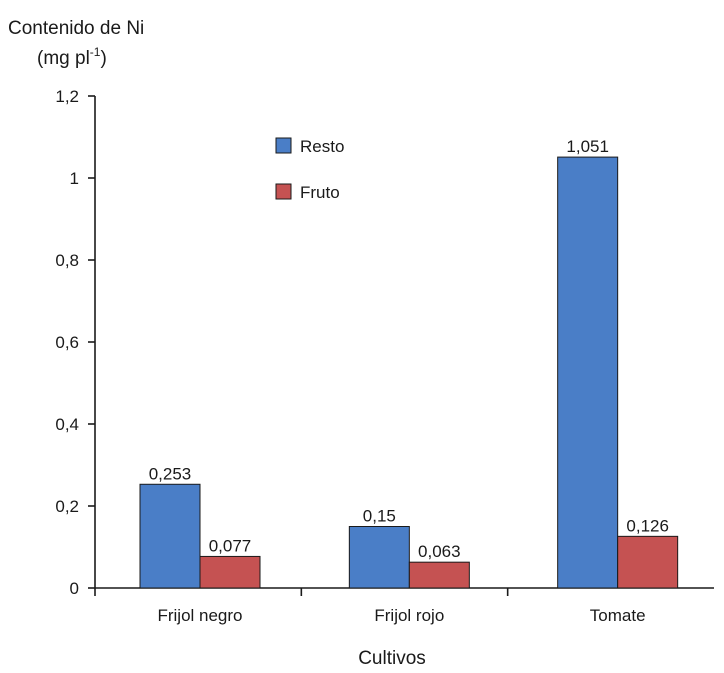 This screenshot has height=673, width=724. I want to click on x-axis-ticks, so click(301, 592).